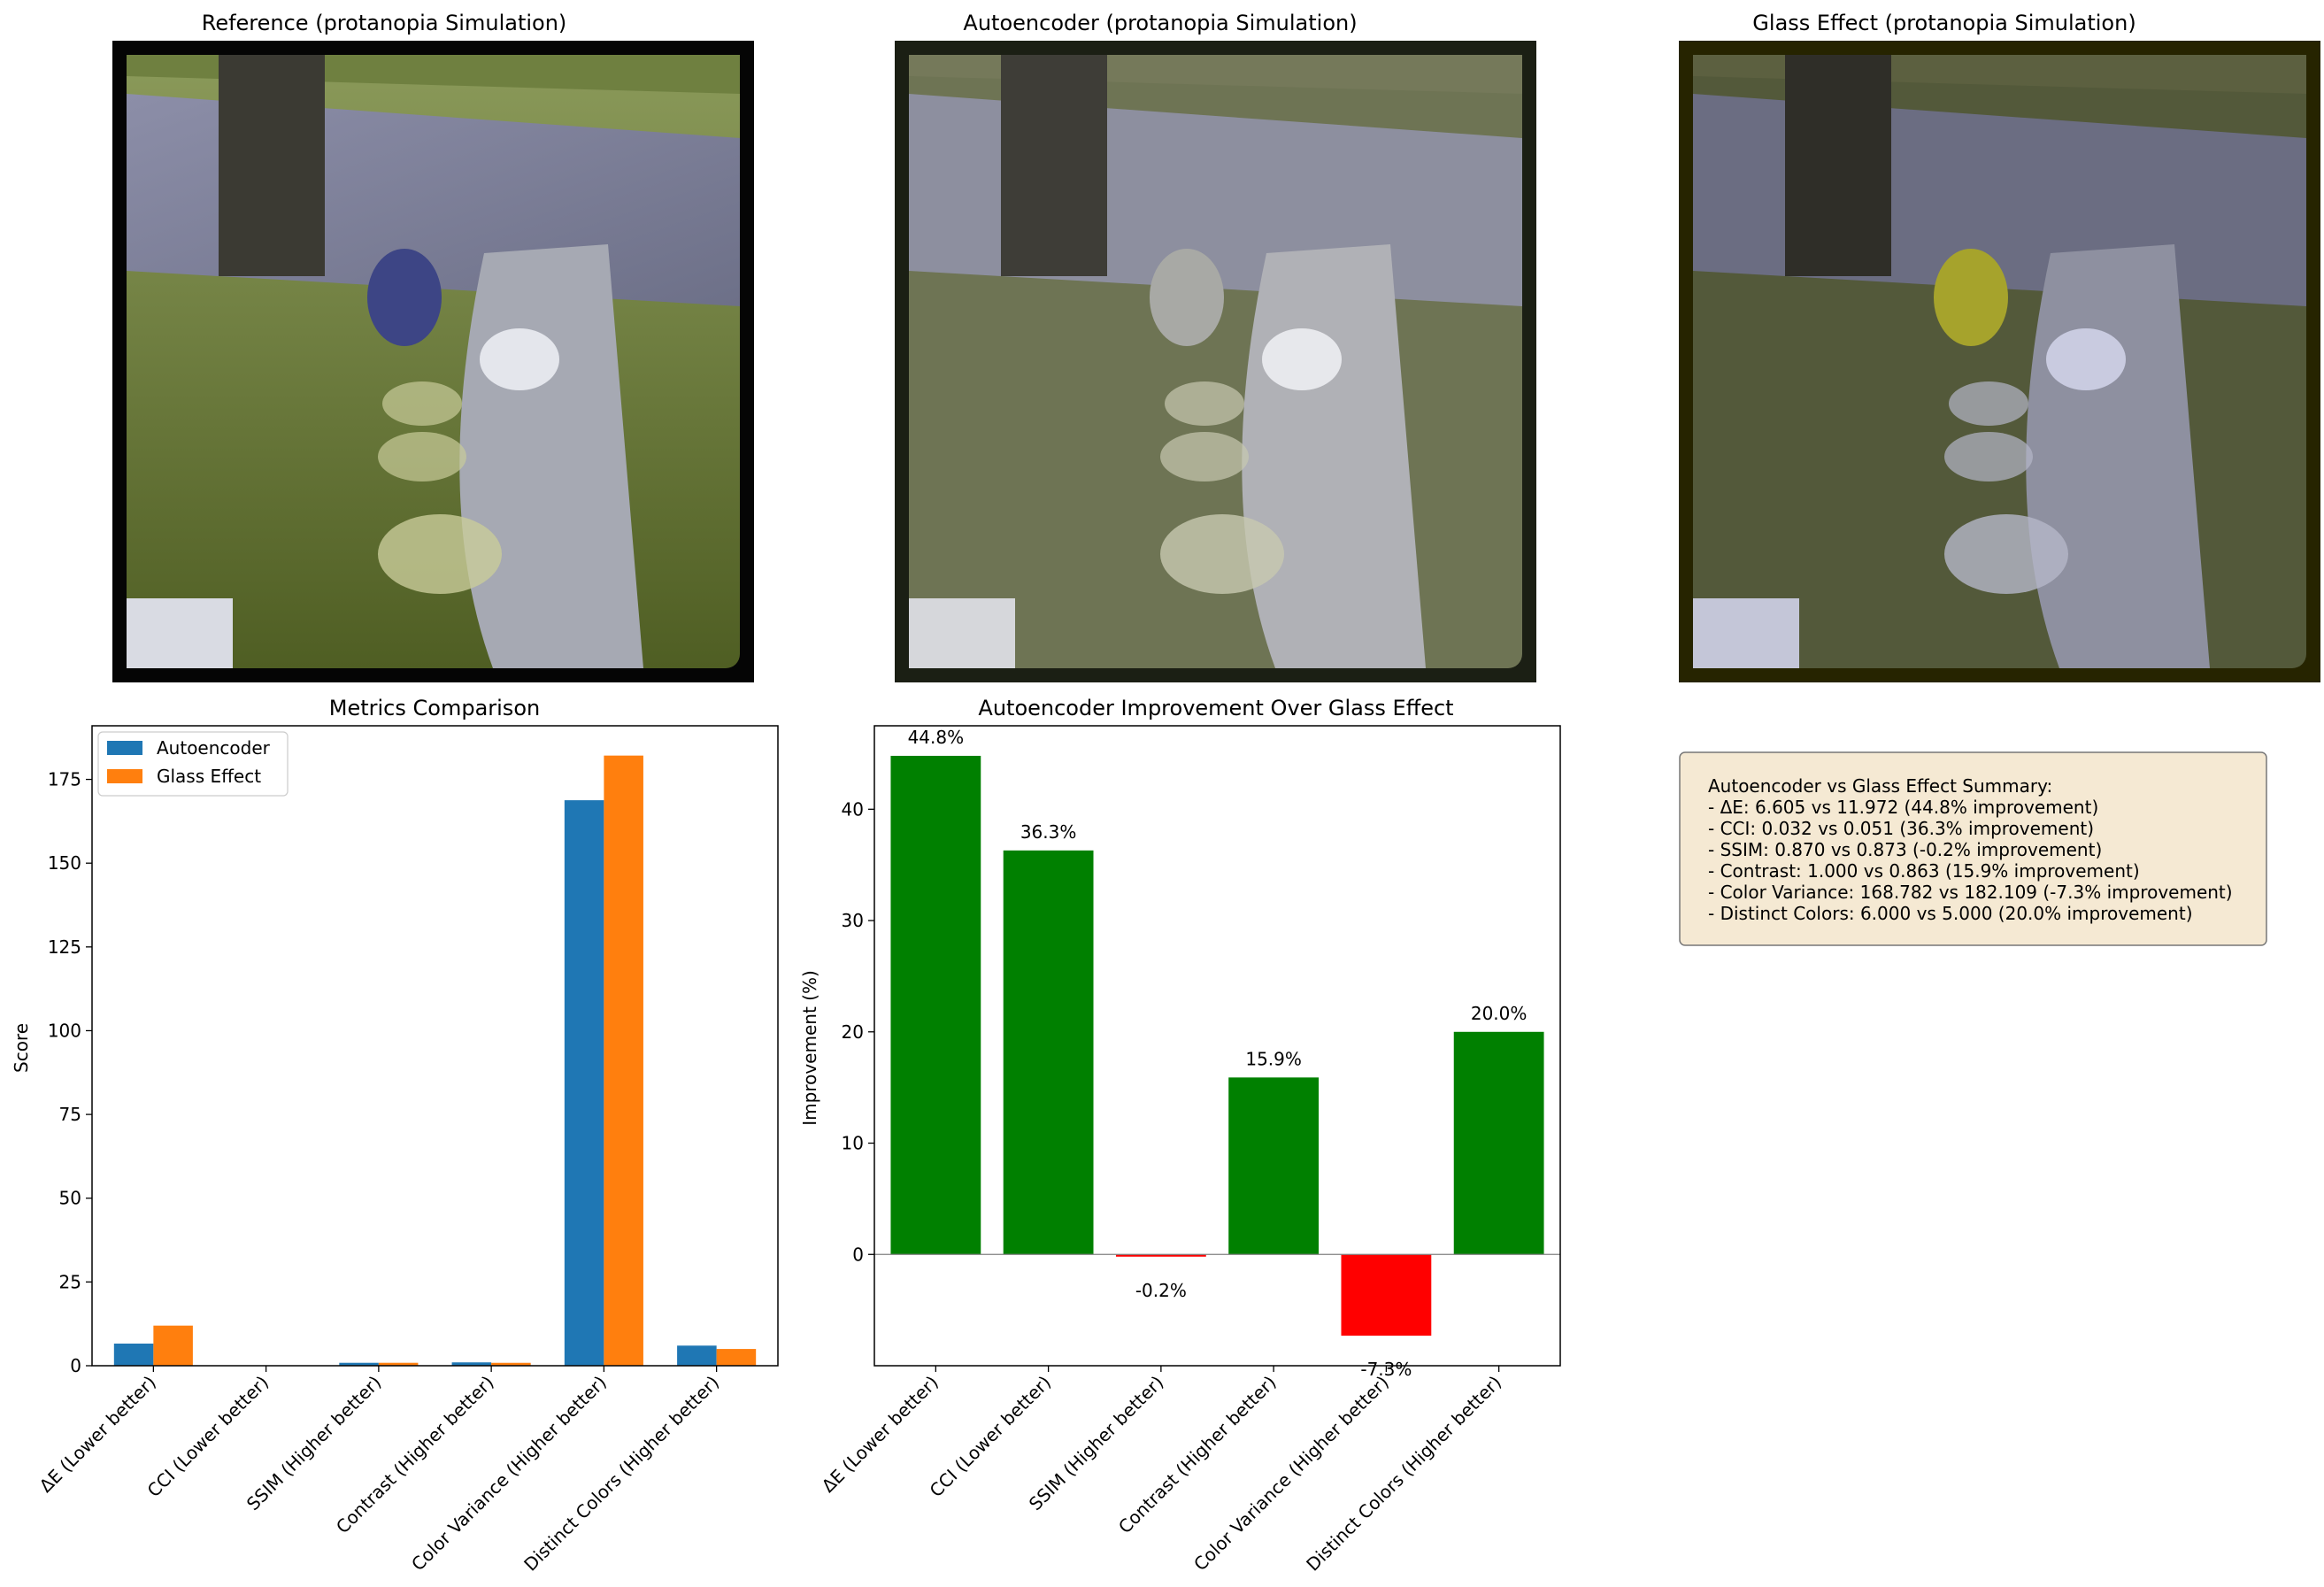 The height and width of the screenshot is (1587, 2324). I want to click on bar-improvement-e-lower-better, so click(935, 1005).